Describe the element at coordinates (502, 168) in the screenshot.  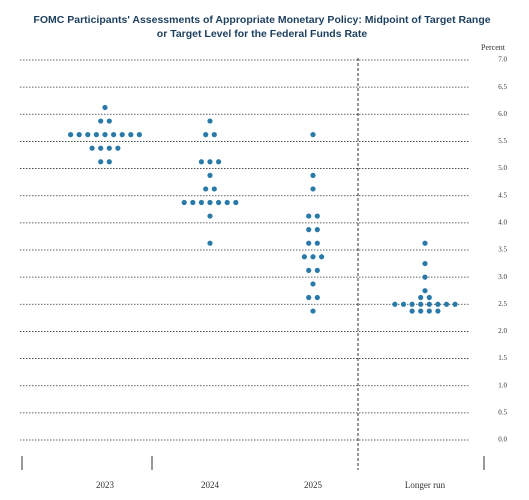
I see `y-tick-label: 5.0` at that location.